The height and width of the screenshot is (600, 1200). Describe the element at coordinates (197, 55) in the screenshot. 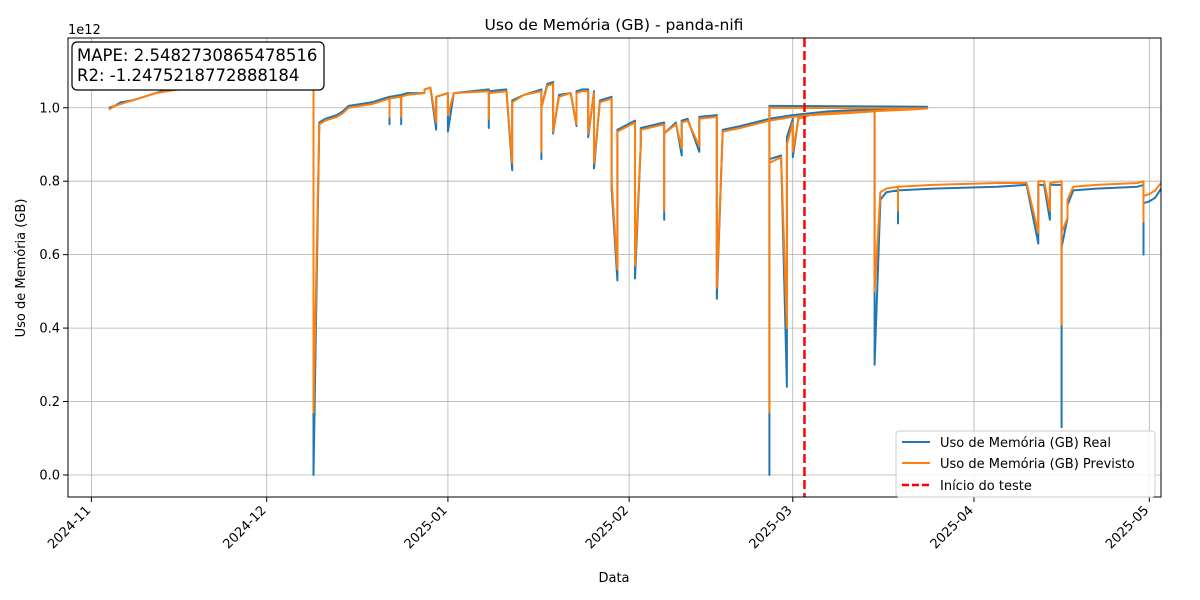

I see `metrics-mape: MAPE: 2.5482730865478516` at that location.